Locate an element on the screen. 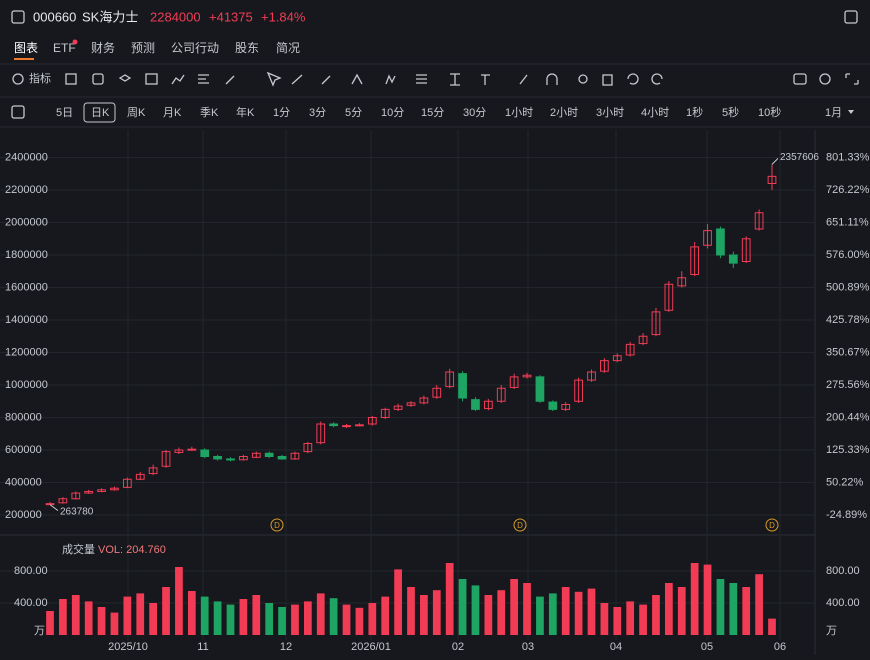 The height and width of the screenshot is (660, 870). min-label: 263780 is located at coordinates (77, 511).